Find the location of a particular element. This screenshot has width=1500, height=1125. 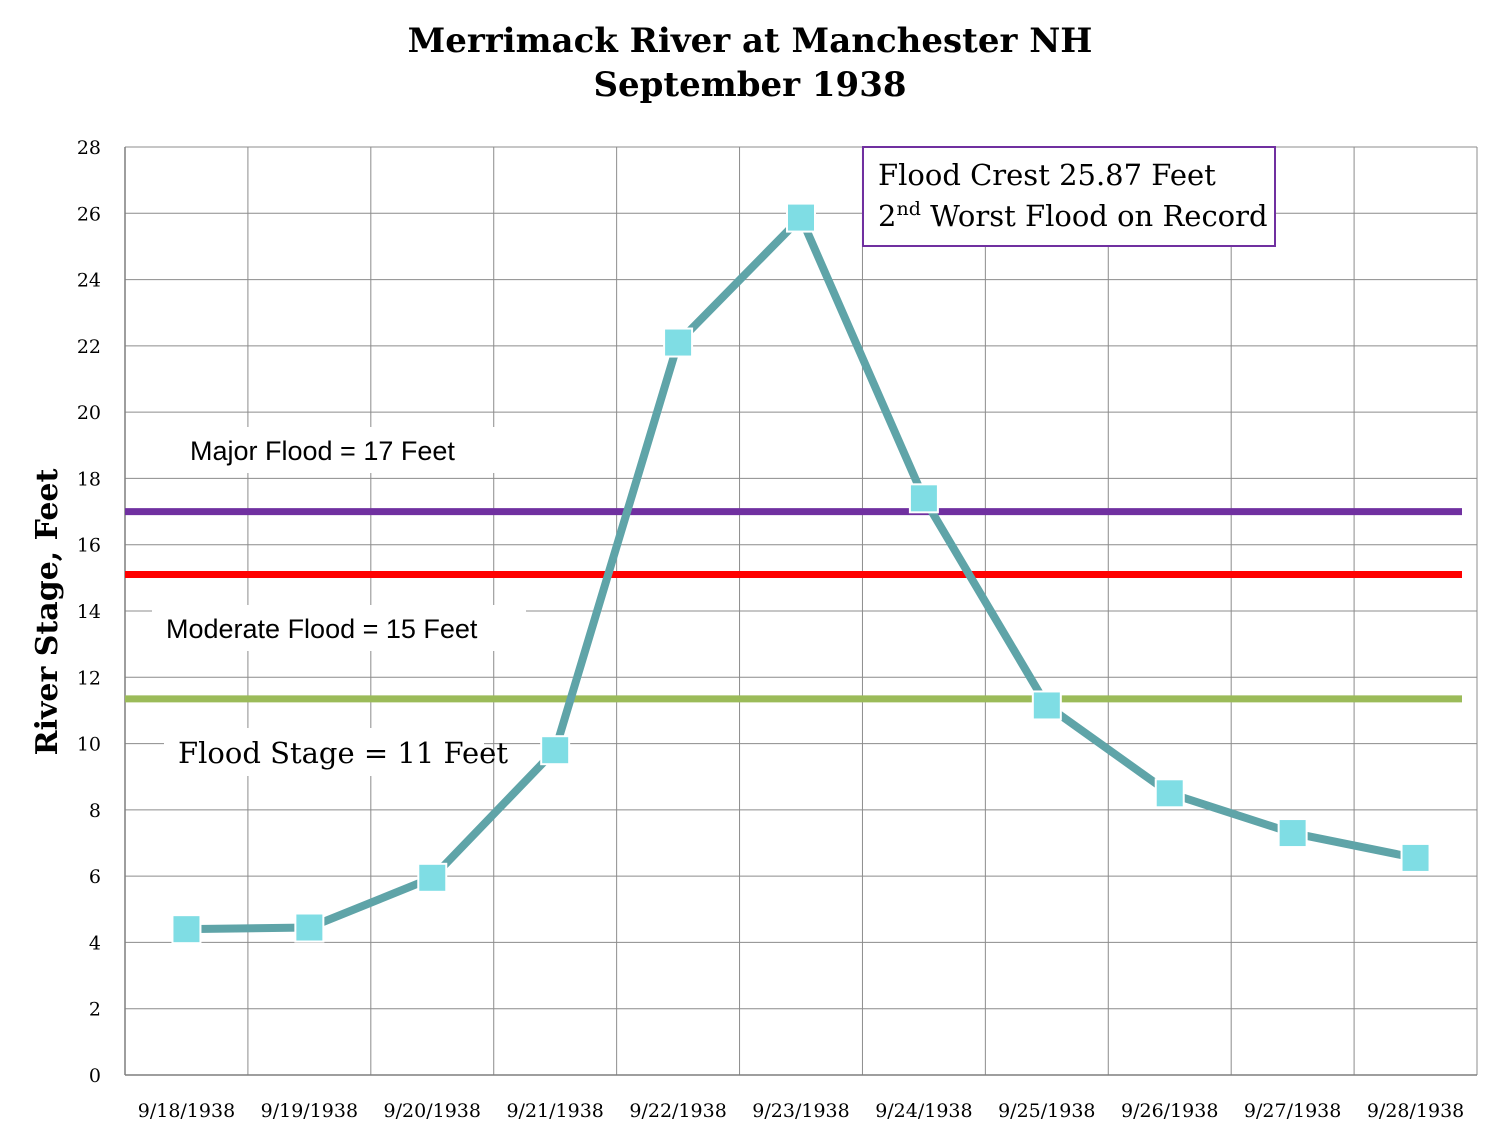

annotation-line-2-prefix: 2 is located at coordinates (887, 216).